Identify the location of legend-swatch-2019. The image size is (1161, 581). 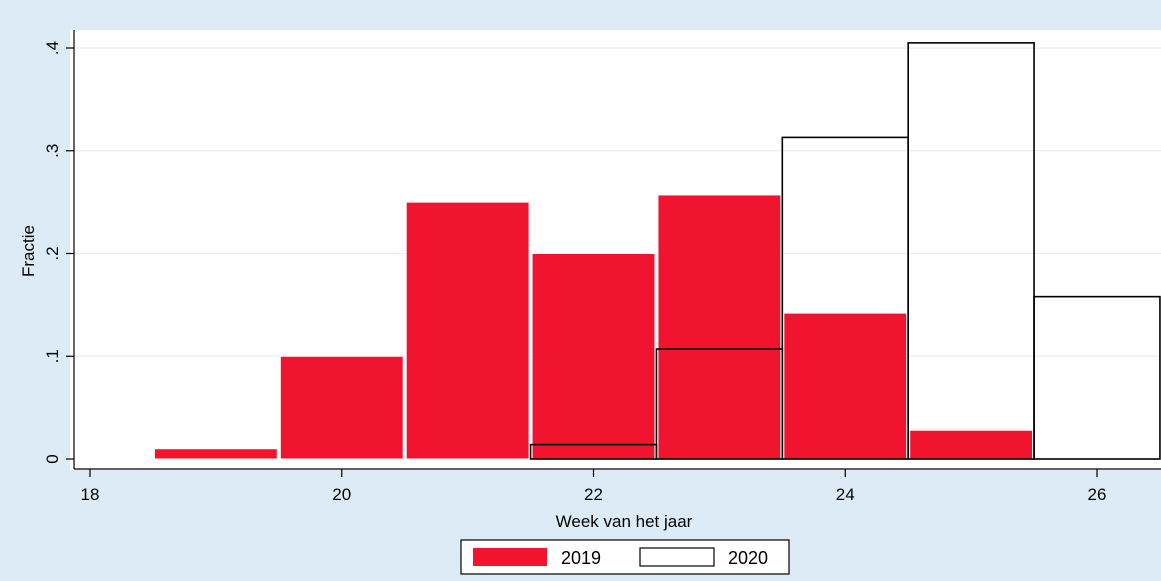
(510, 557).